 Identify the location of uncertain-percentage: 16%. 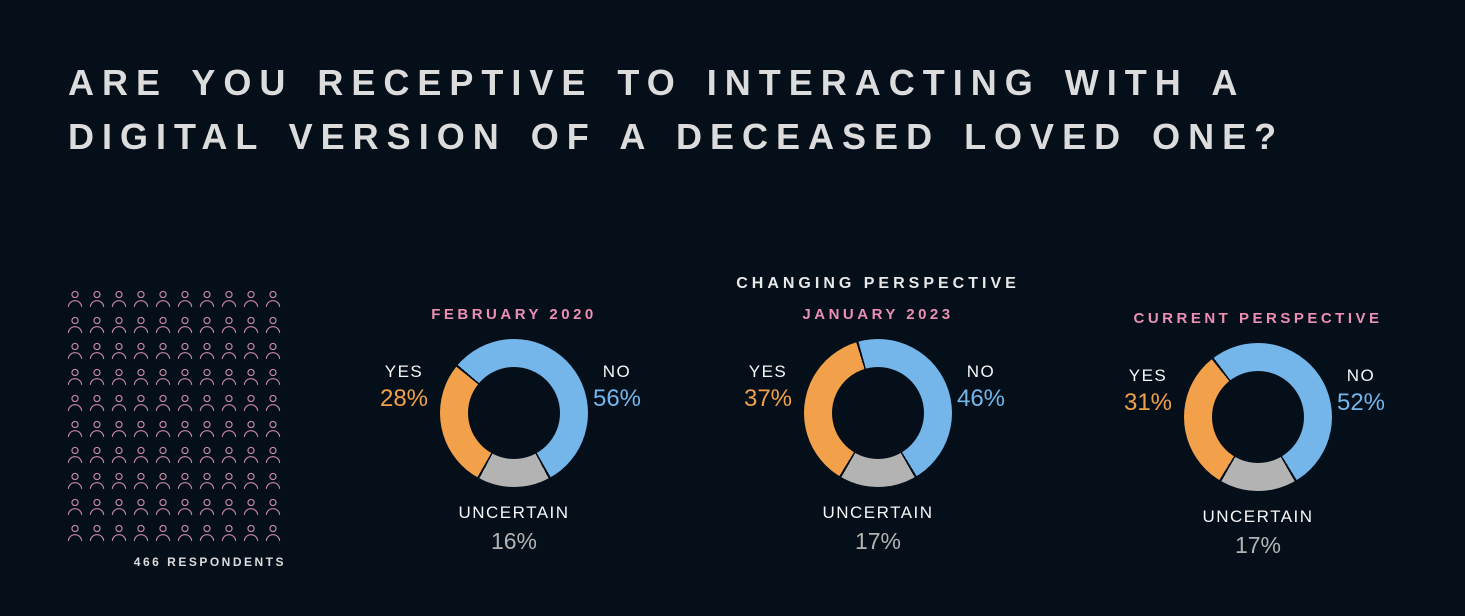
(514, 541).